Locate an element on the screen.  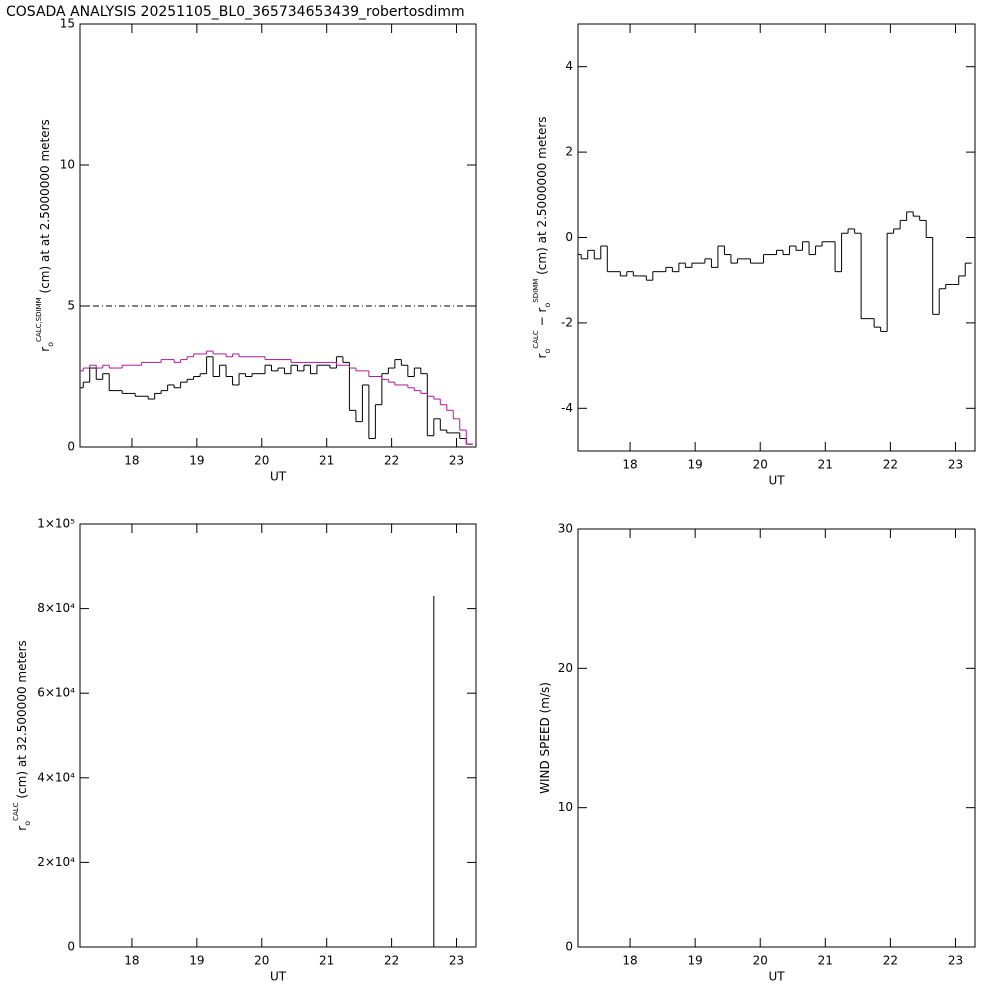
y-axis-label-part: (cm) at 32.500000 meters is located at coordinates (22, 721).